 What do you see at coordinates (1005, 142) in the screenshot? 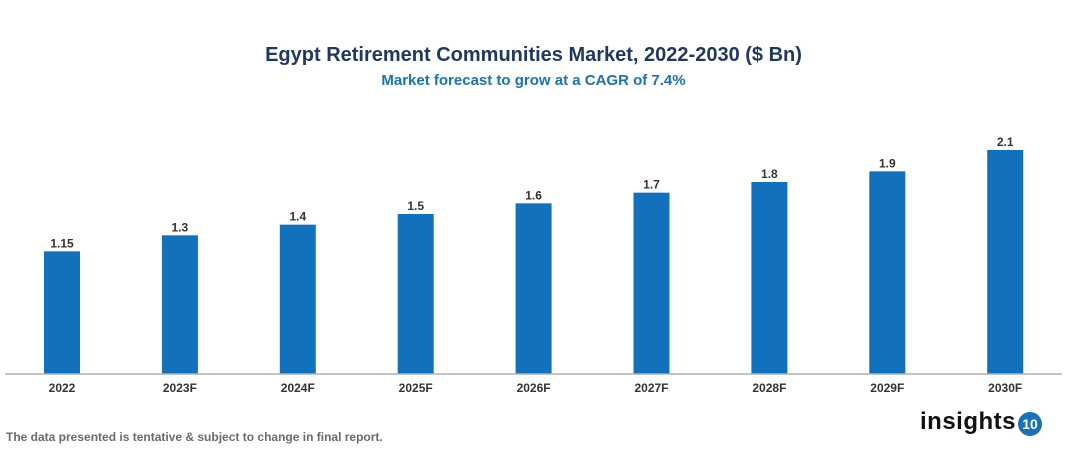
I see `data-label: 2.1` at bounding box center [1005, 142].